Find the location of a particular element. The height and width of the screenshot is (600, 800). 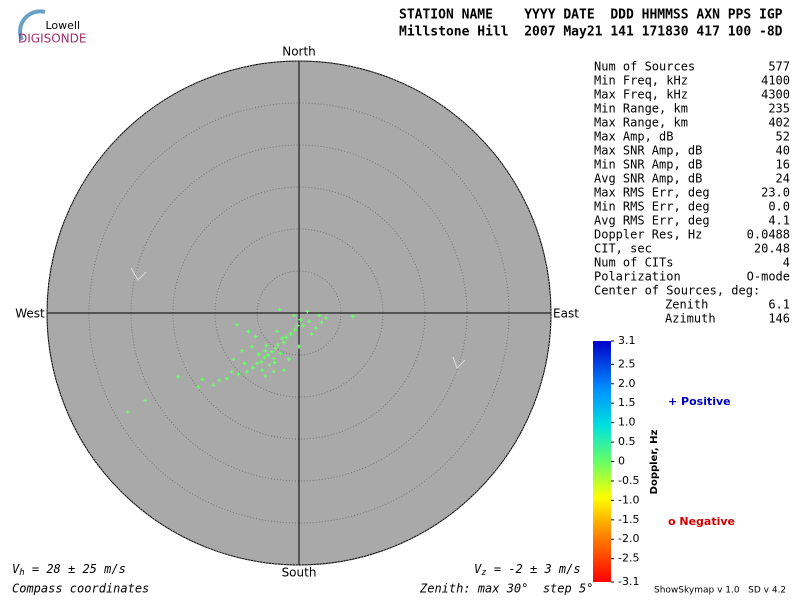

colorbar-tick-label: -2.5 is located at coordinates (628, 558).